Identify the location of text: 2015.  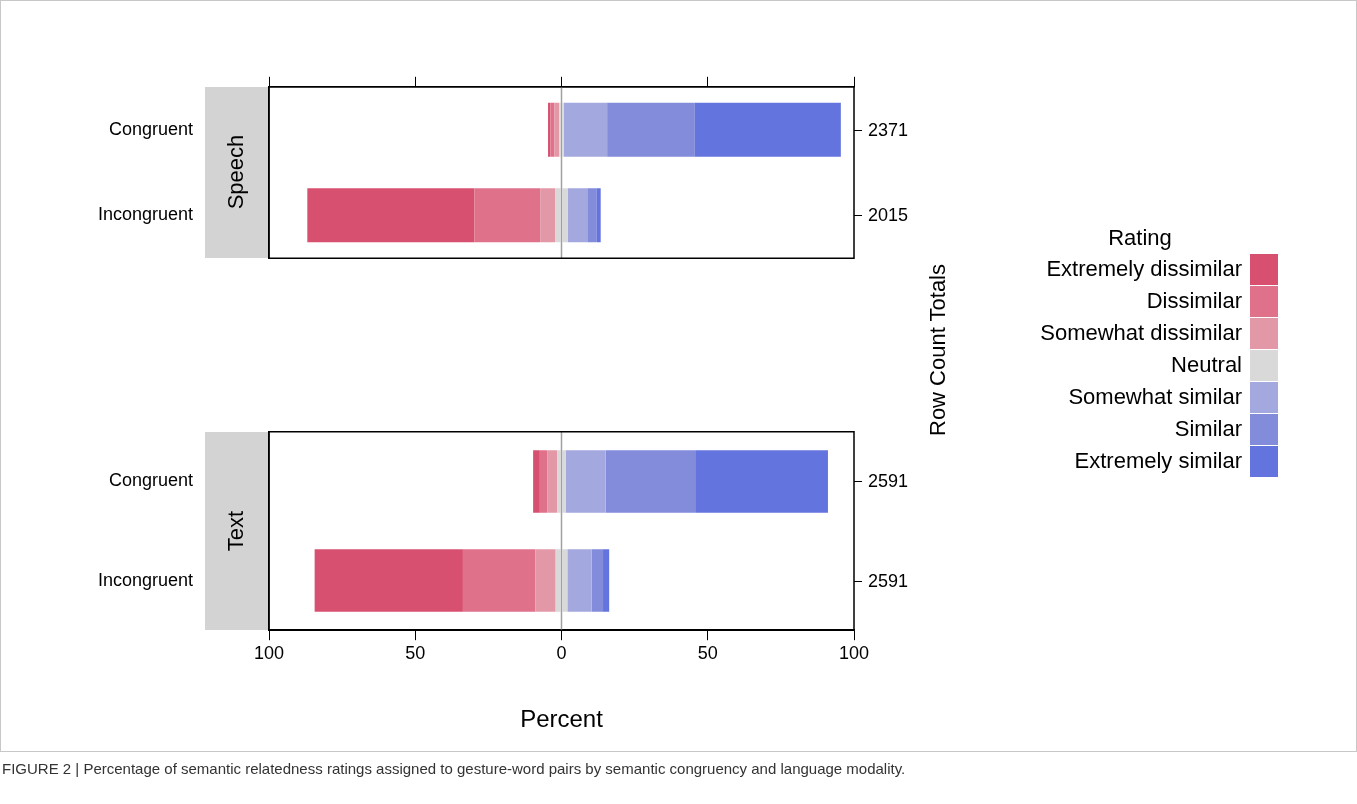
(888, 215).